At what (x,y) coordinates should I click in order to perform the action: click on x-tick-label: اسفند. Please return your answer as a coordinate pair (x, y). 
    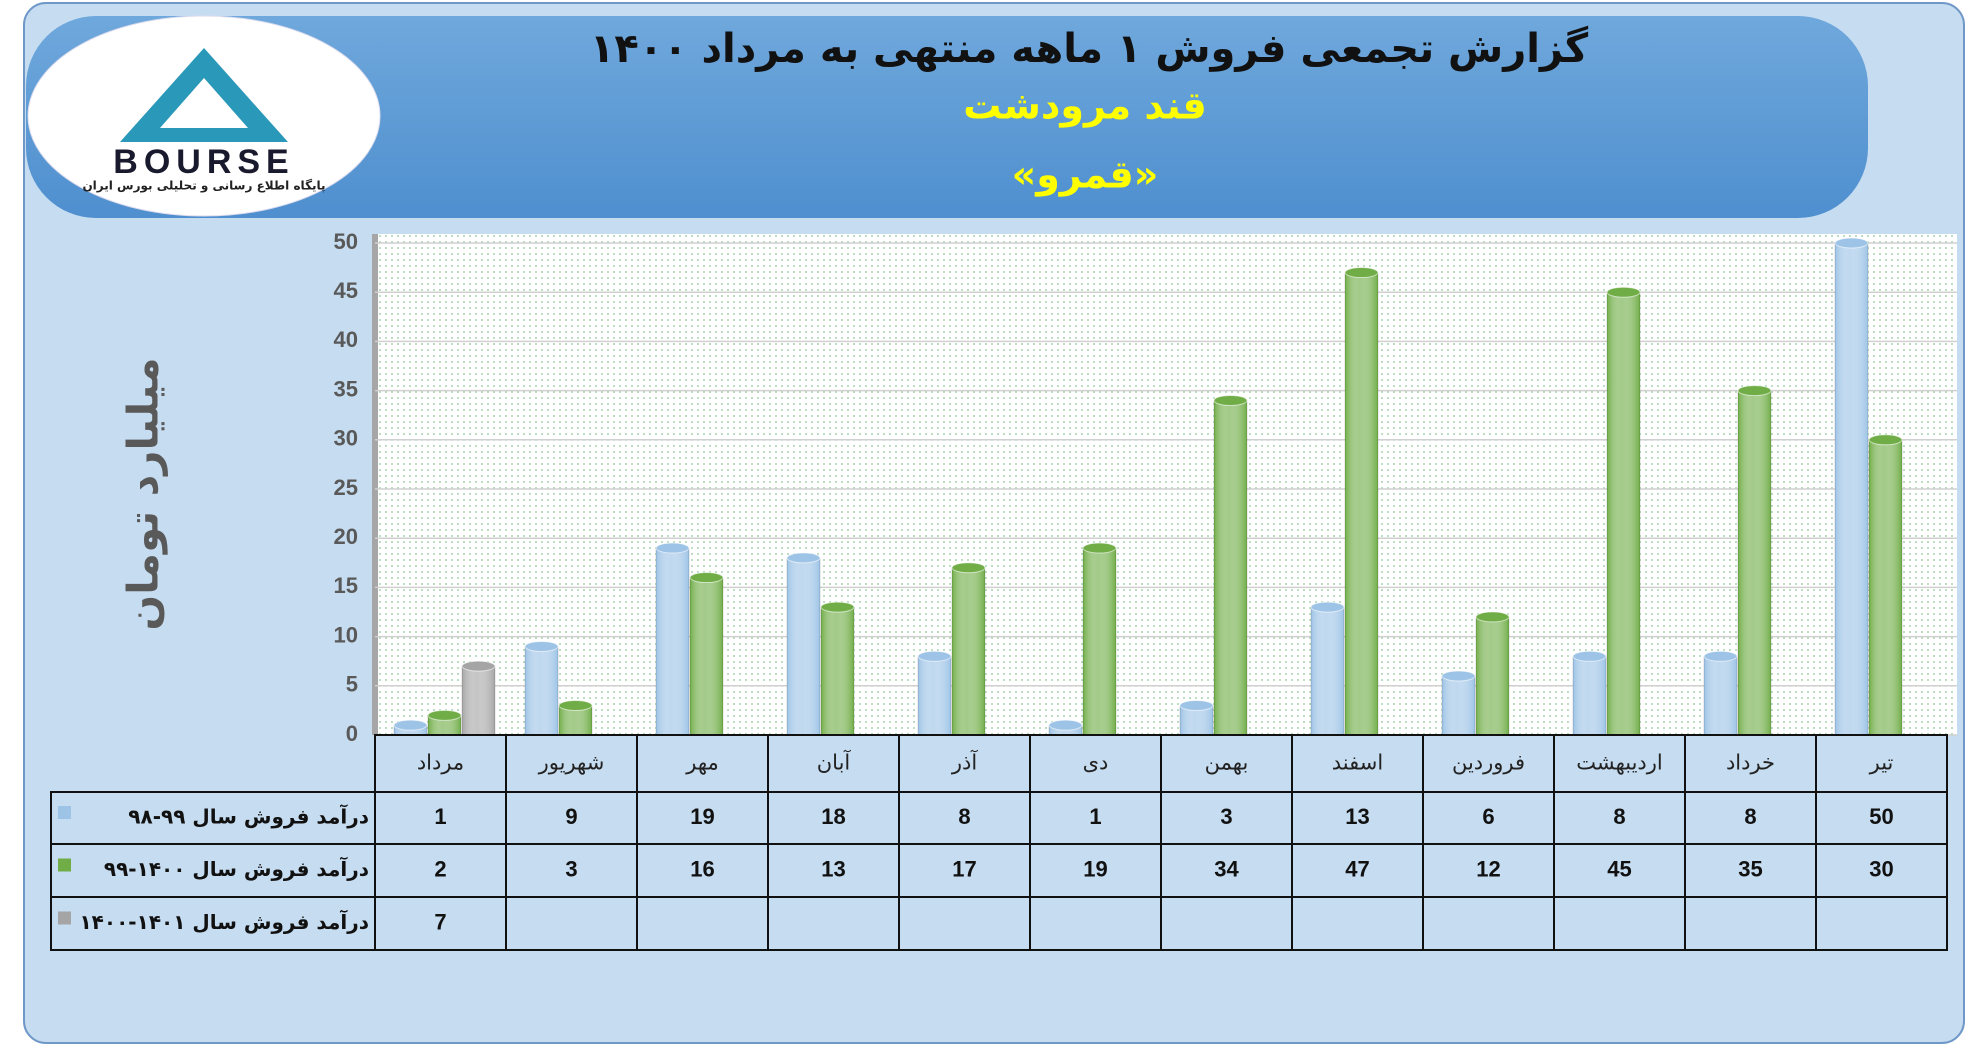
    Looking at the image, I should click on (1357, 763).